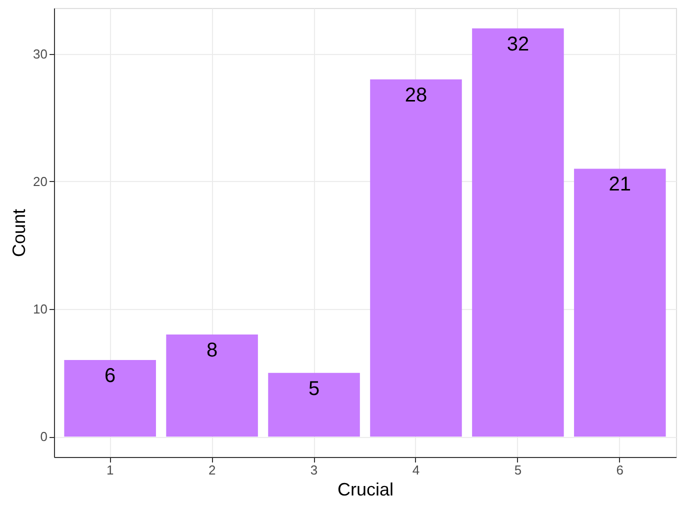 This screenshot has height=505, width=678. I want to click on x-tick-label: 2, so click(212, 470).